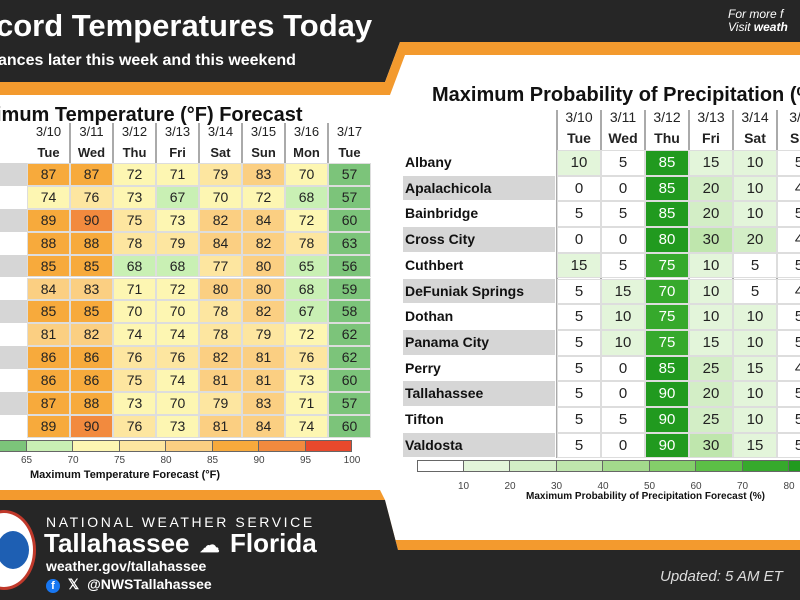 This screenshot has width=800, height=600. Describe the element at coordinates (667, 445) in the screenshot. I see `precip-cell: 90` at that location.